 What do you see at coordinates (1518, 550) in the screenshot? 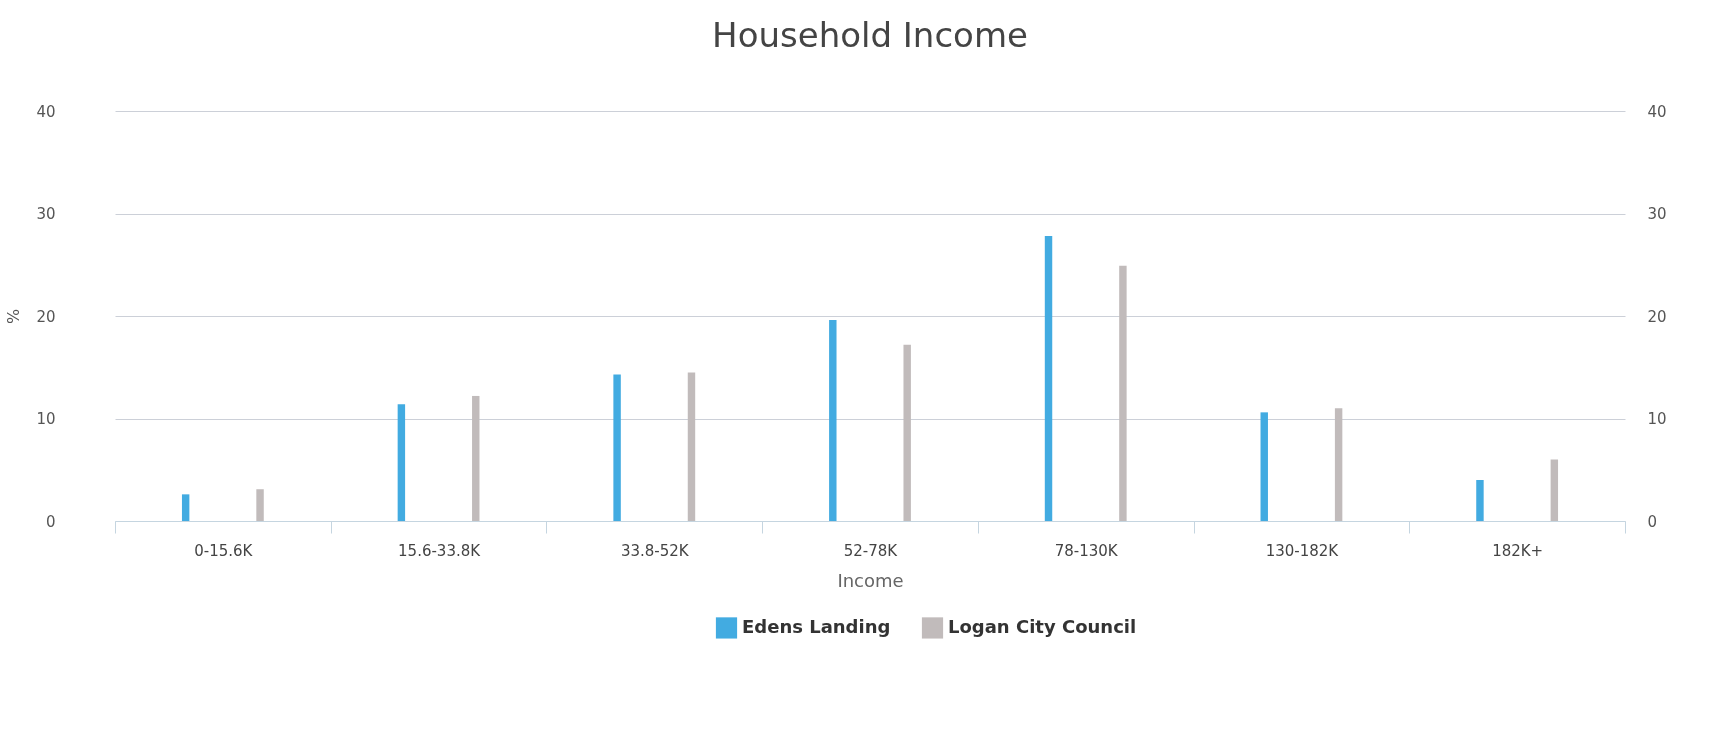
I see `x-tick-label: 182K+` at bounding box center [1518, 550].